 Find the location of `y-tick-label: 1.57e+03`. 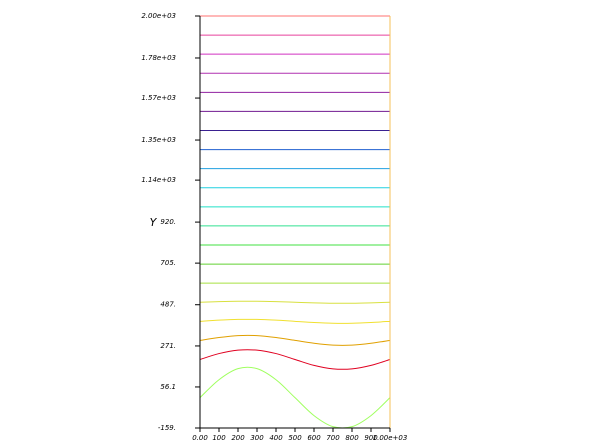

y-tick-label: 1.57e+03 is located at coordinates (158, 98).